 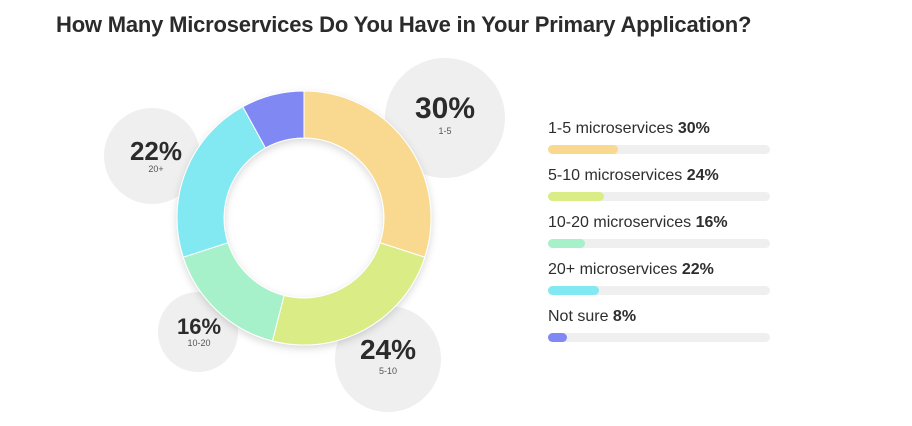 I want to click on legend-percent: 30%, so click(x=693, y=128).